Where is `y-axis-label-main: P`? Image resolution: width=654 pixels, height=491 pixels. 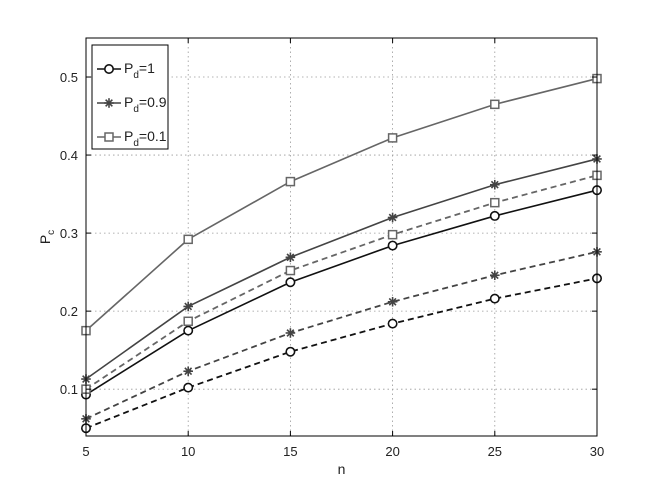 y-axis-label-main: P is located at coordinates (45, 239).